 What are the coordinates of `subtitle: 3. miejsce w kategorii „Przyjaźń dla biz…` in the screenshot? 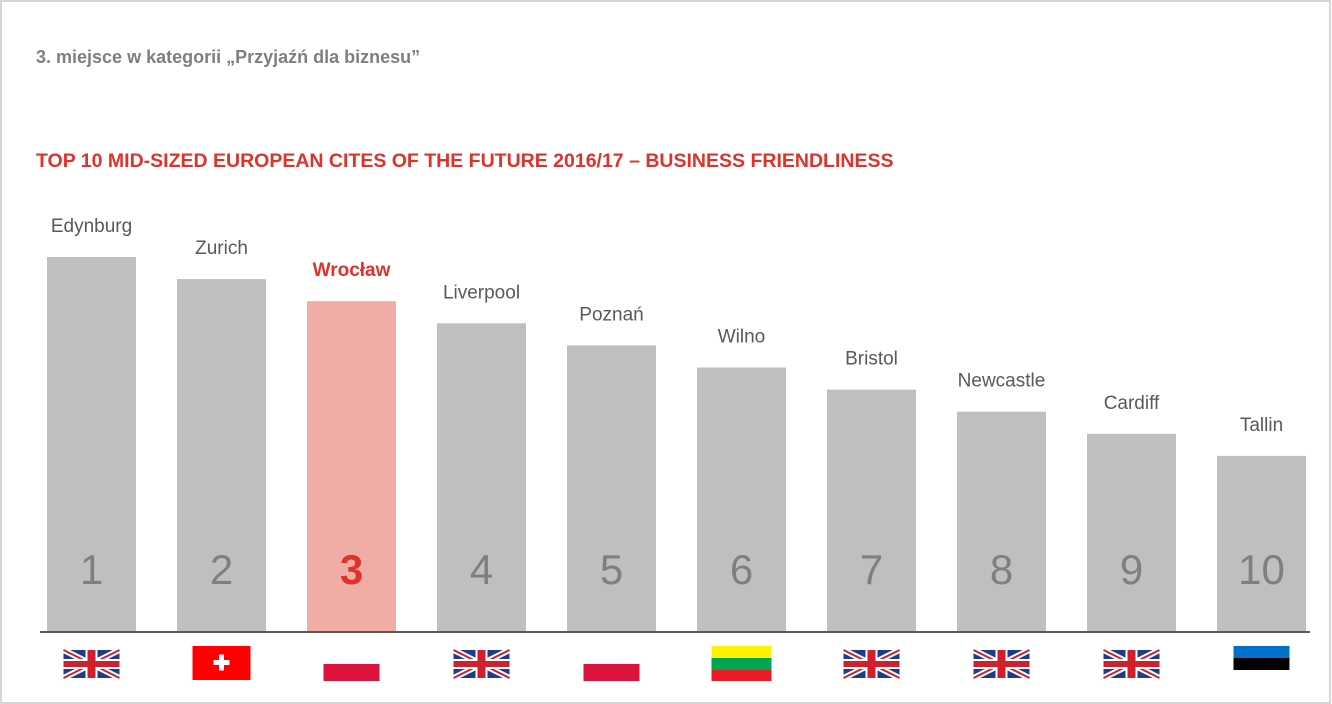 It's located at (228, 57).